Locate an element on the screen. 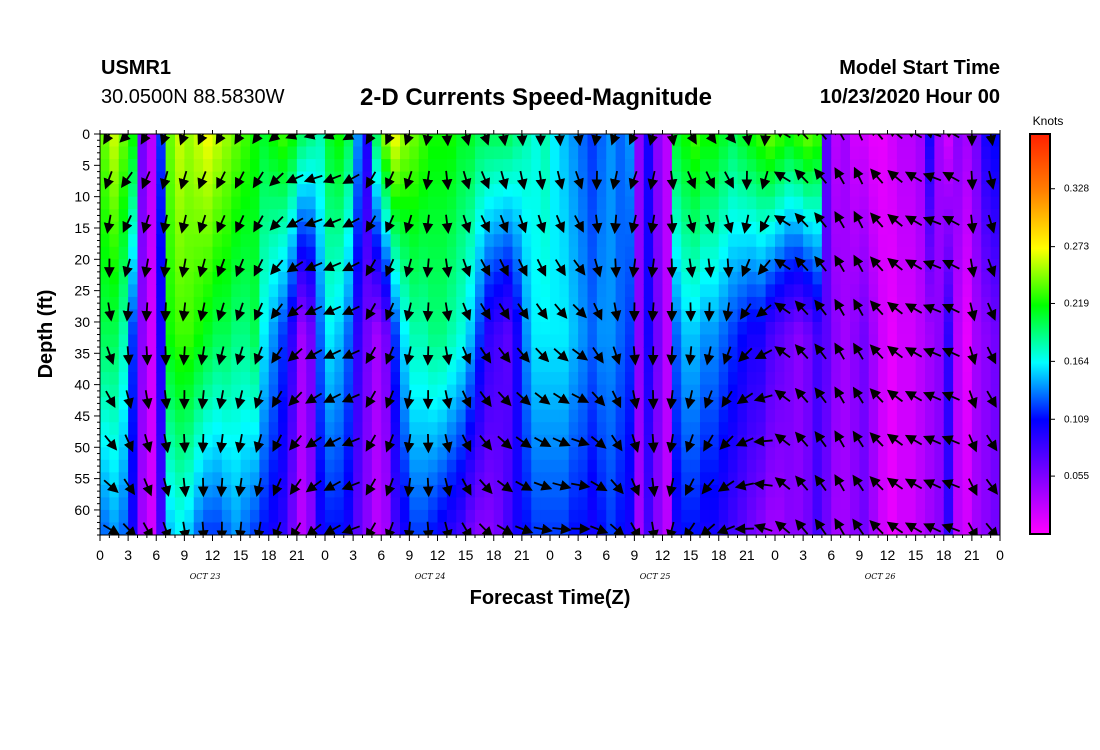  x-axis-label: Forecast Time(Z) is located at coordinates (550, 598).